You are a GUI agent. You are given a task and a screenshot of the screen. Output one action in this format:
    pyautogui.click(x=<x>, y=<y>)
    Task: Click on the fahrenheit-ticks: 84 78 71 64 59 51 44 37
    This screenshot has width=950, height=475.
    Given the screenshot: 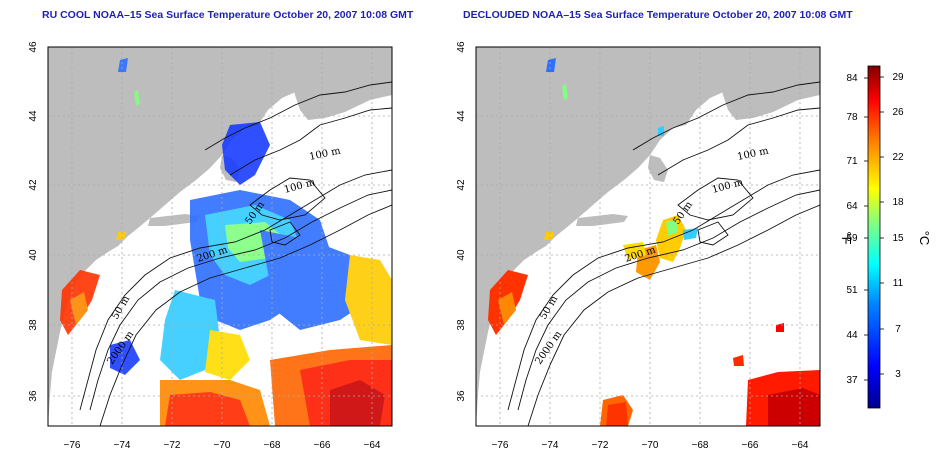 What is the action you would take?
    pyautogui.click(x=852, y=229)
    